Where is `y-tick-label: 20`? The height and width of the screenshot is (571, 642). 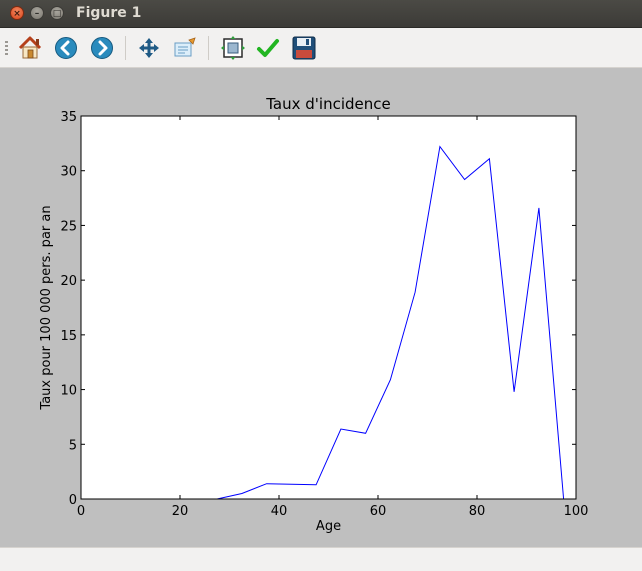
y-tick-label: 20 is located at coordinates (68, 281).